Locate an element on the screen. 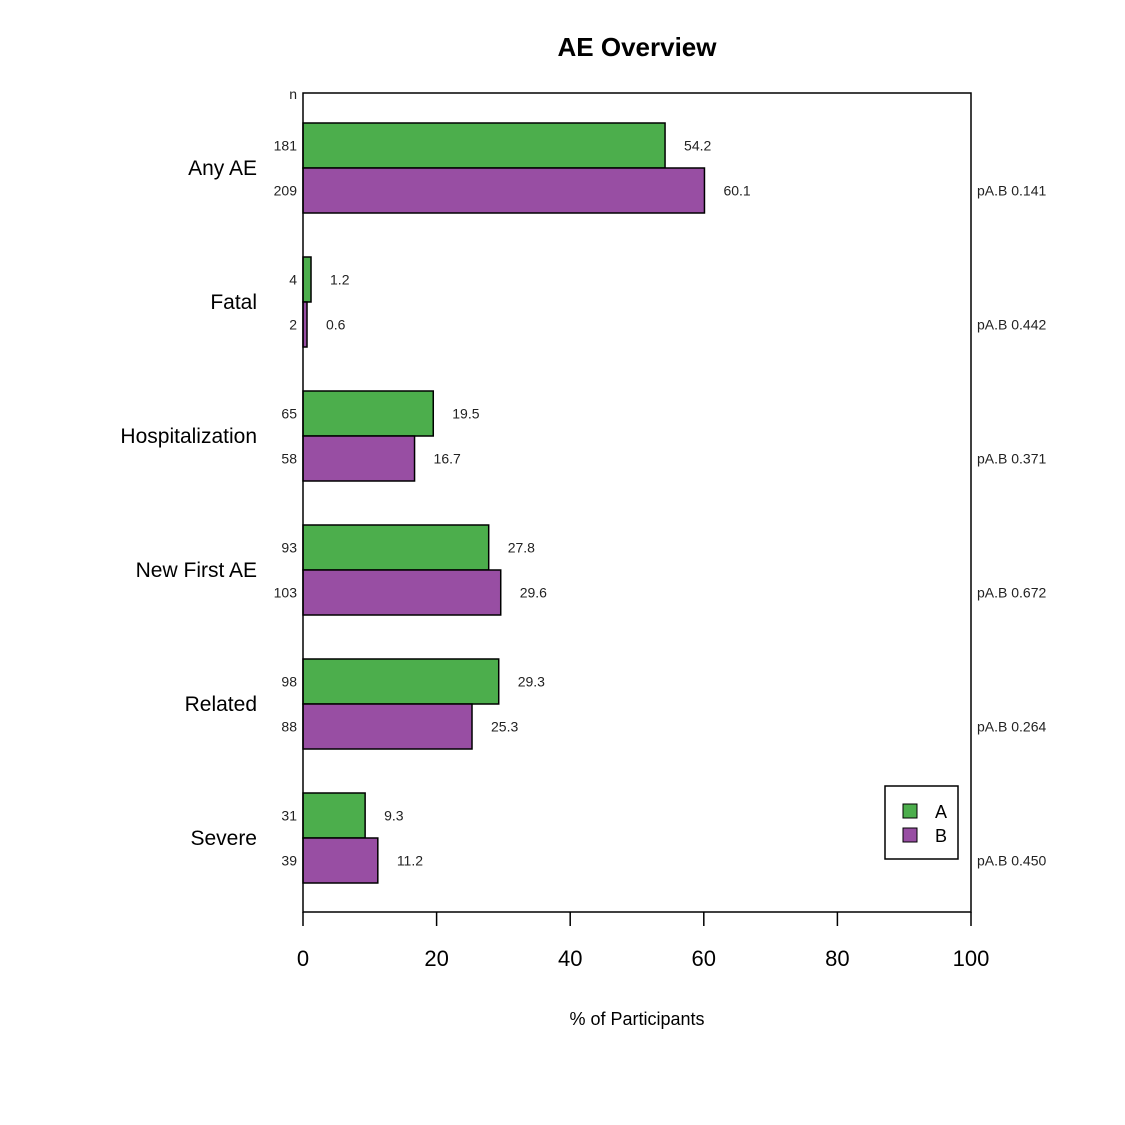  bar-new-first-ae-a is located at coordinates (396, 547).